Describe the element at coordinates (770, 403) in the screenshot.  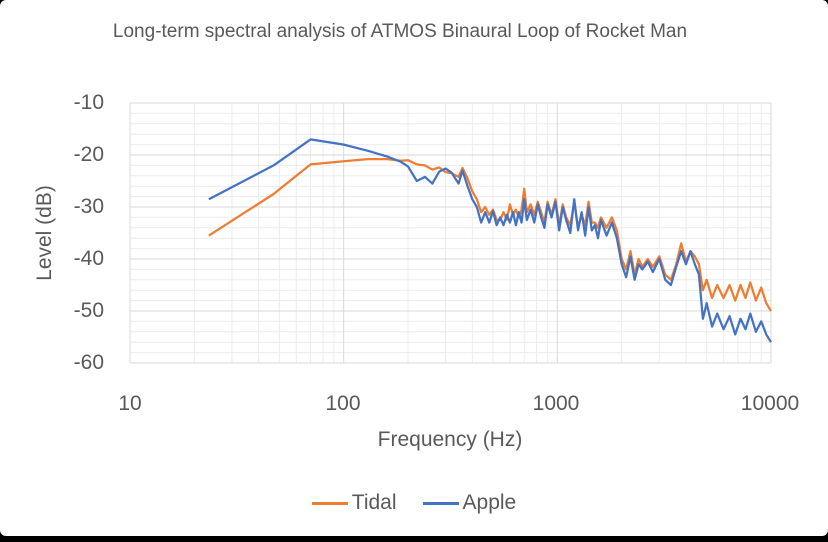
I see `x-tick-label: 10000` at that location.